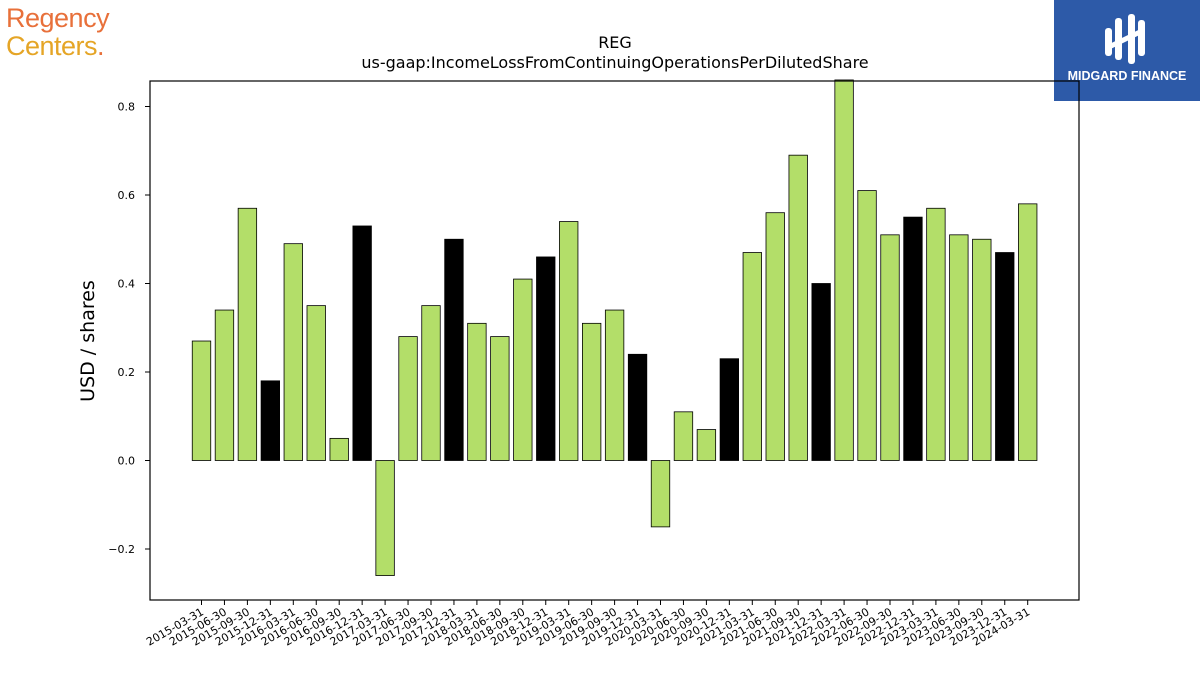 The width and height of the screenshot is (1200, 675). What do you see at coordinates (88, 341) in the screenshot?
I see `y-axis-label: USD / shares` at bounding box center [88, 341].